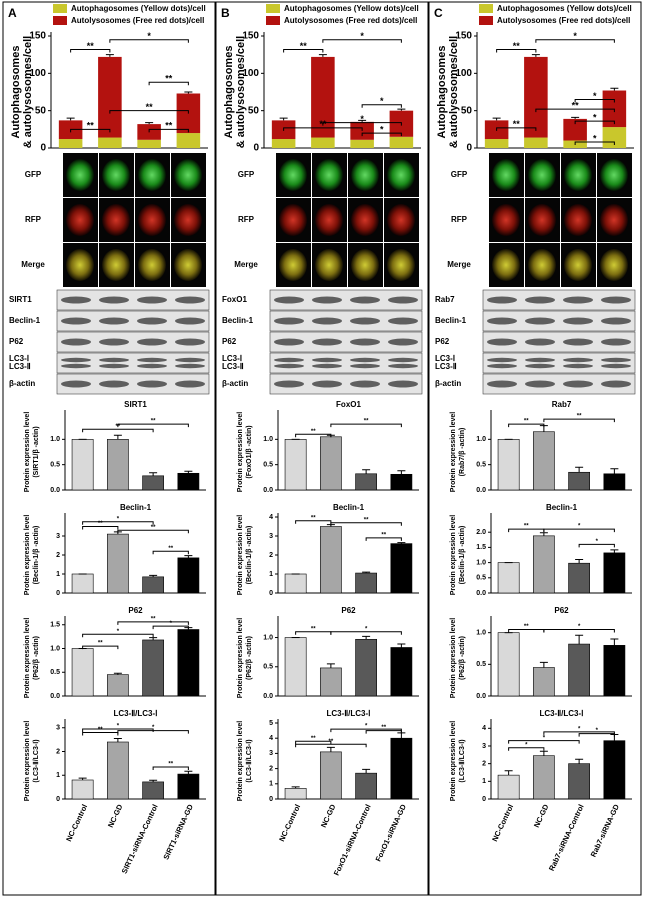  What do you see at coordinates (268, 667) in the screenshot?
I see `y-tick-label: 0.5` at bounding box center [268, 667].